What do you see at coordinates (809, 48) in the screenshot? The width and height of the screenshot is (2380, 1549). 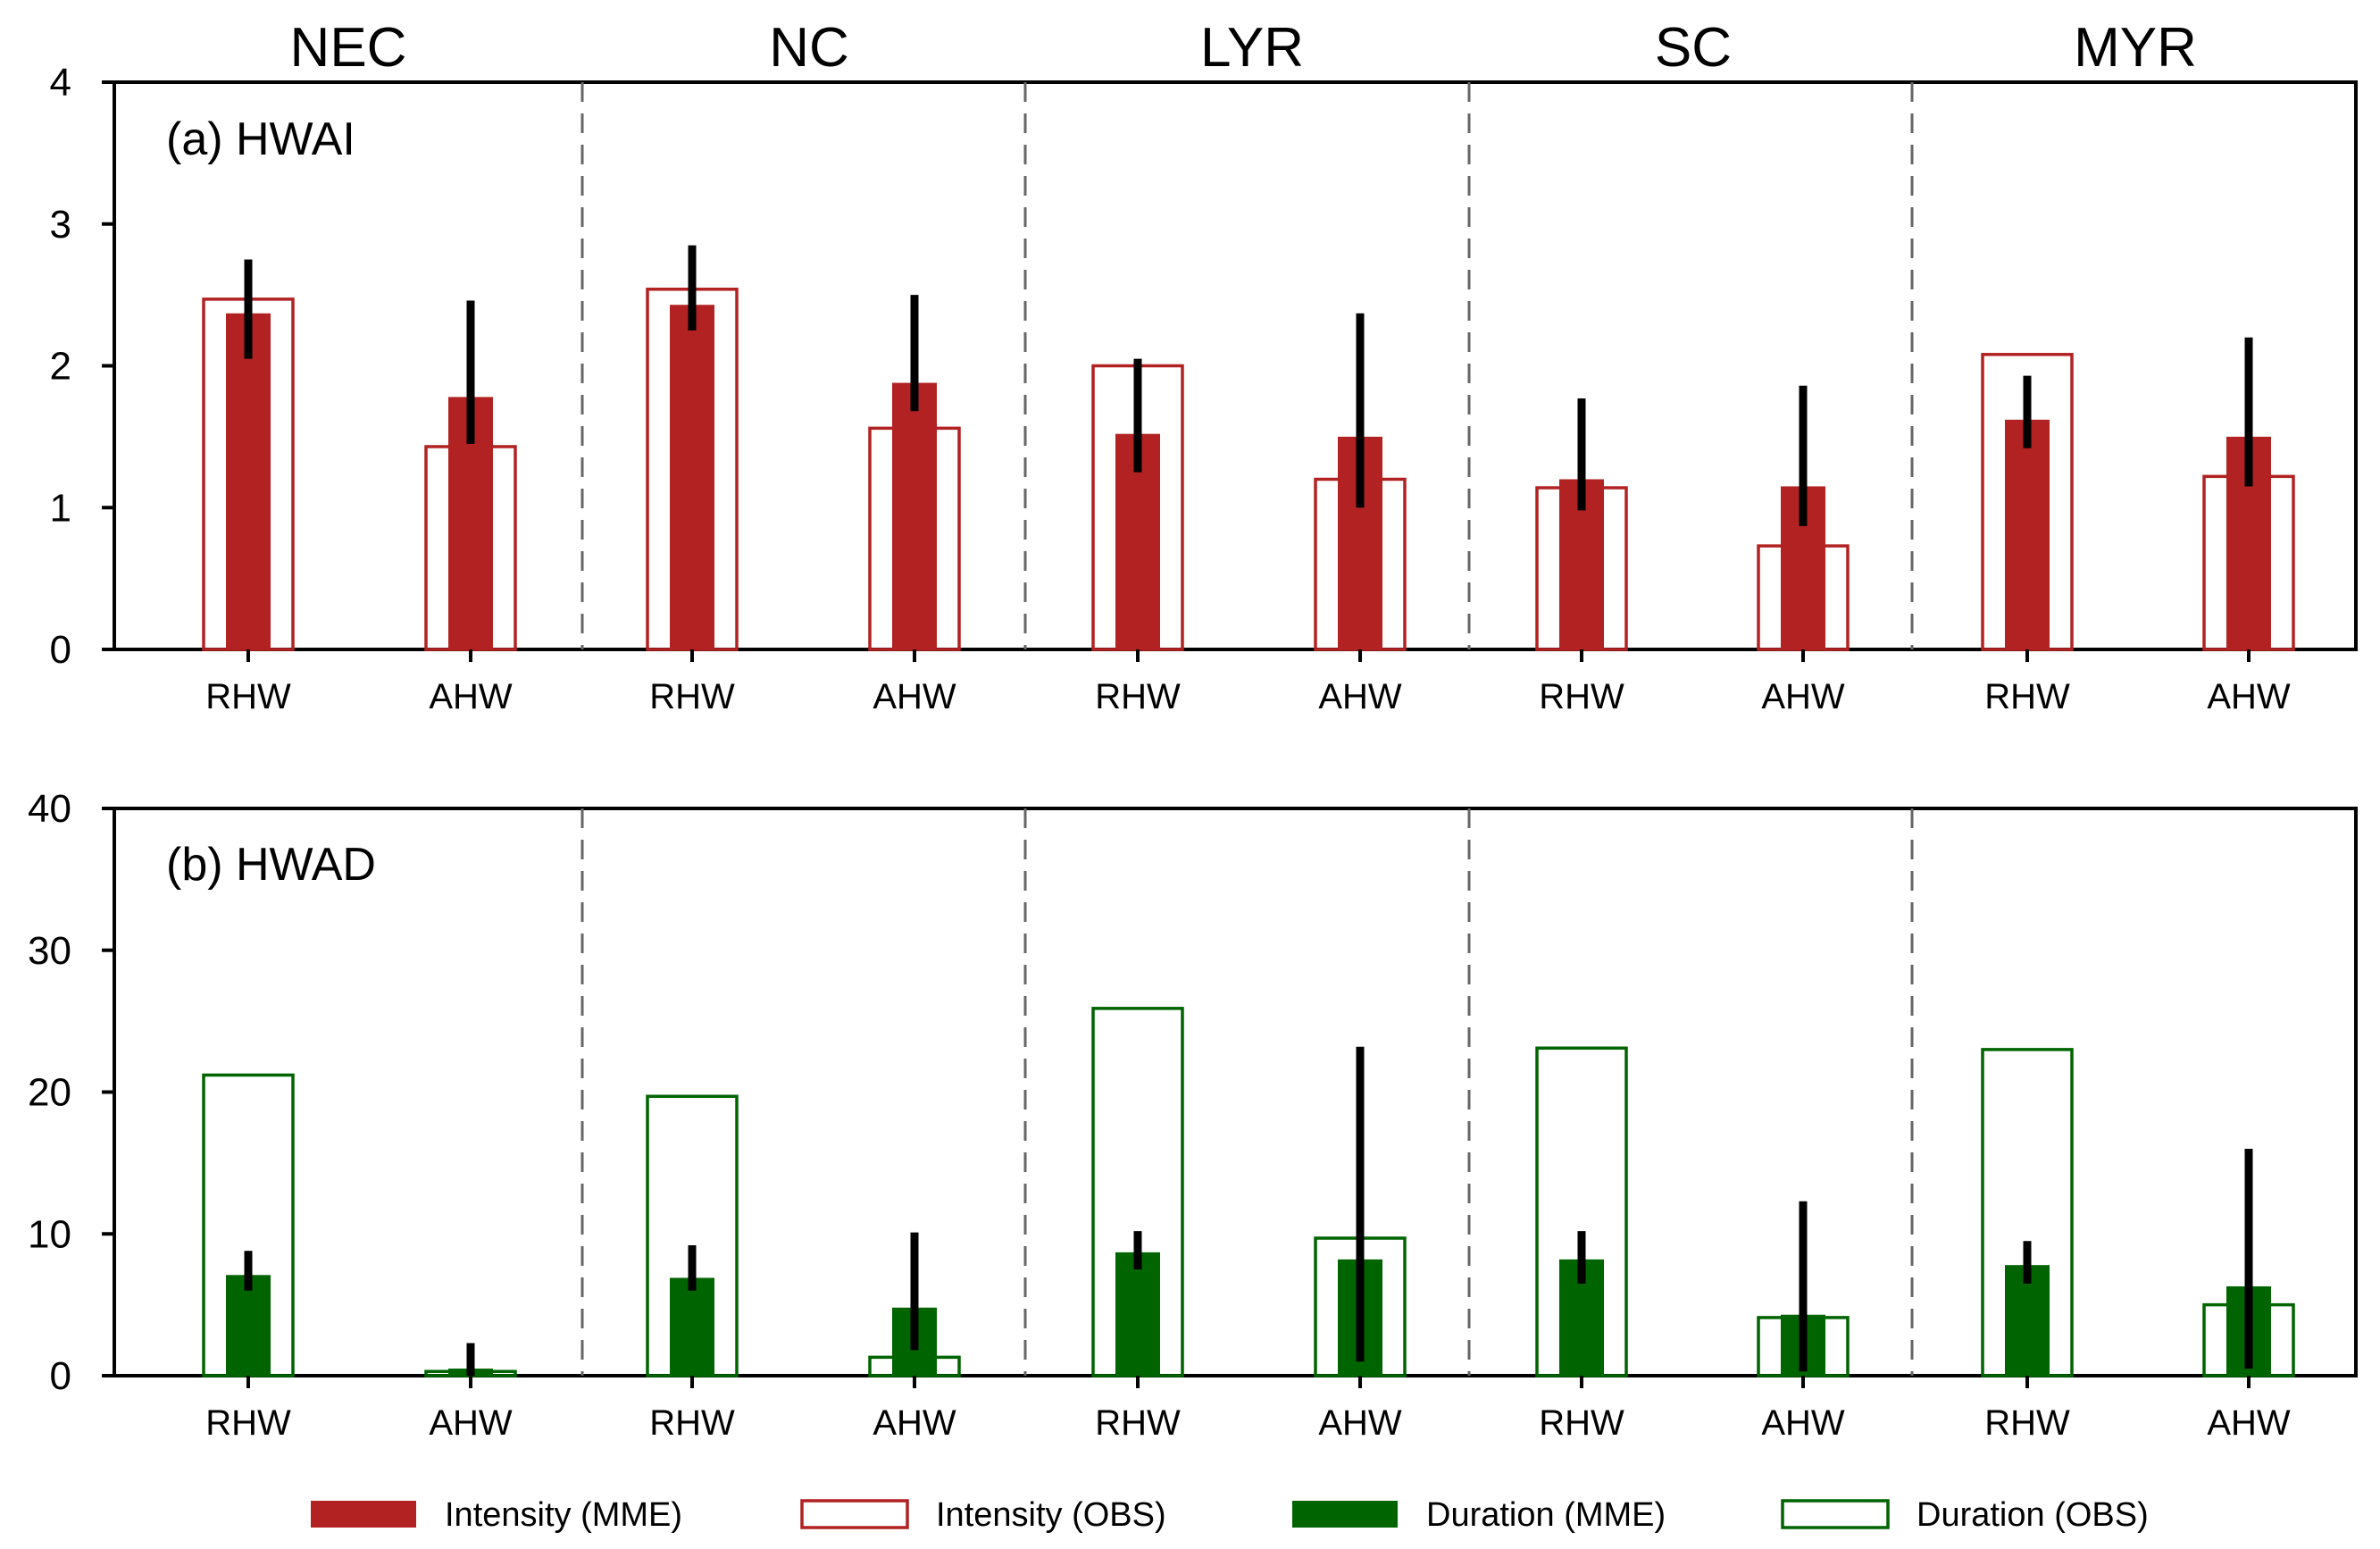 I see `region-label-nc: NC` at bounding box center [809, 48].